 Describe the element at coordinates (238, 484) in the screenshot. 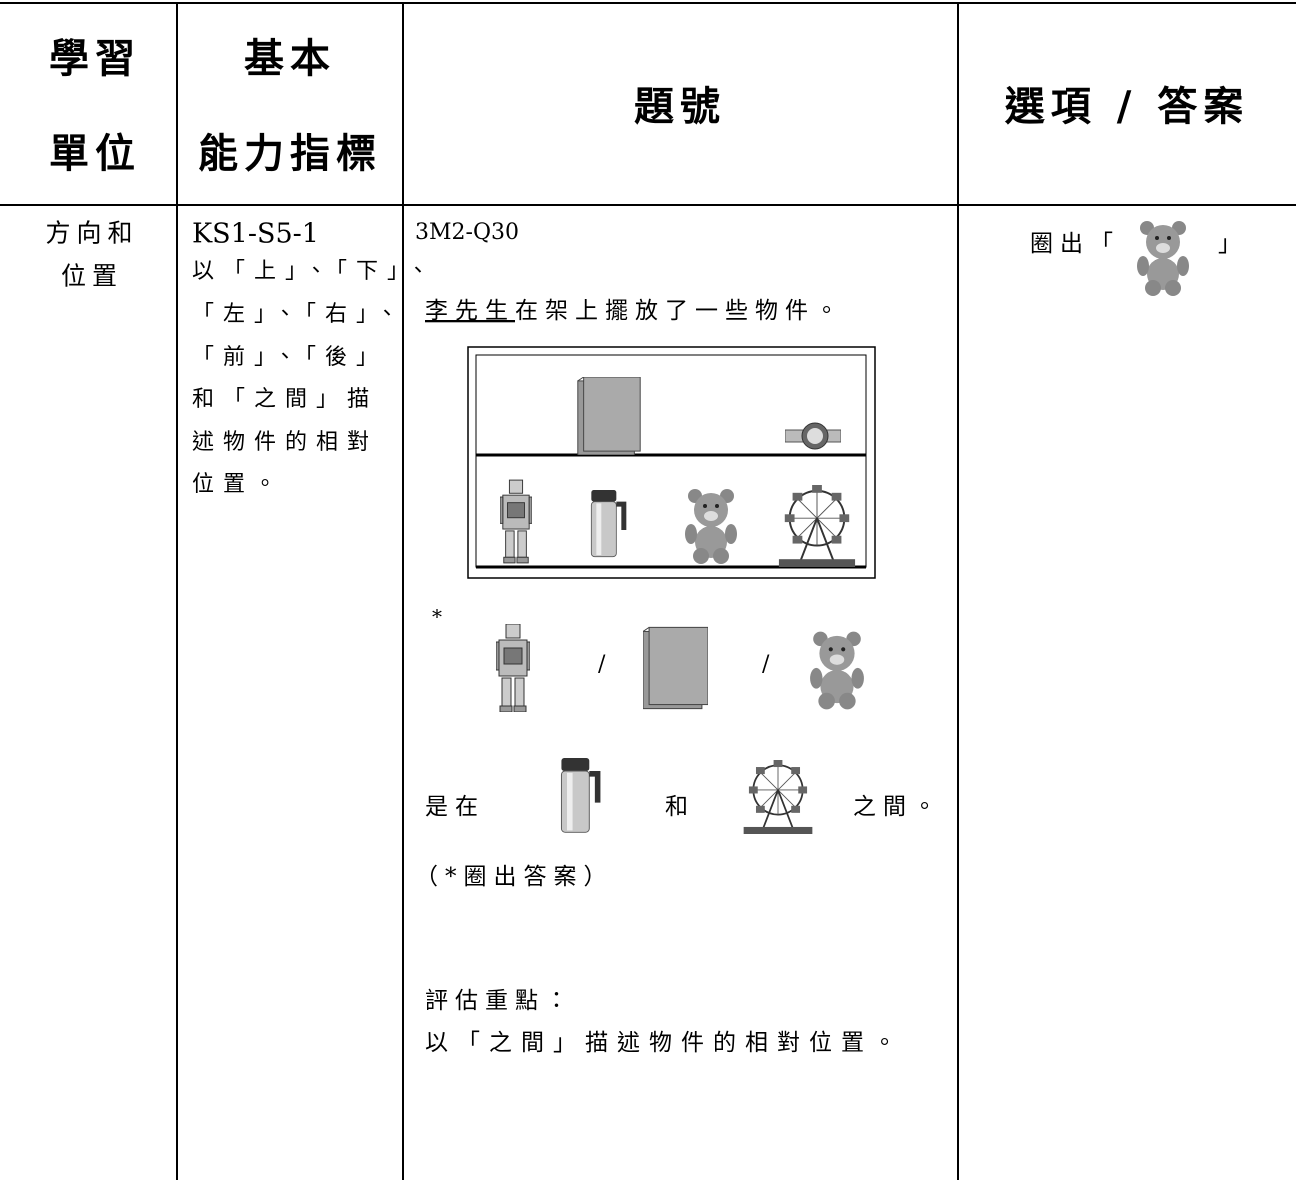

I see `indicator-text: 位置。` at that location.